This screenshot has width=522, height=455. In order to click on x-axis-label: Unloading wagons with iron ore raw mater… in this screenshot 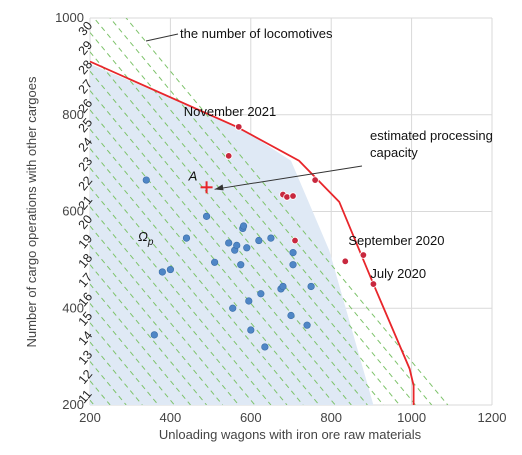, I will do `click(290, 434)`.